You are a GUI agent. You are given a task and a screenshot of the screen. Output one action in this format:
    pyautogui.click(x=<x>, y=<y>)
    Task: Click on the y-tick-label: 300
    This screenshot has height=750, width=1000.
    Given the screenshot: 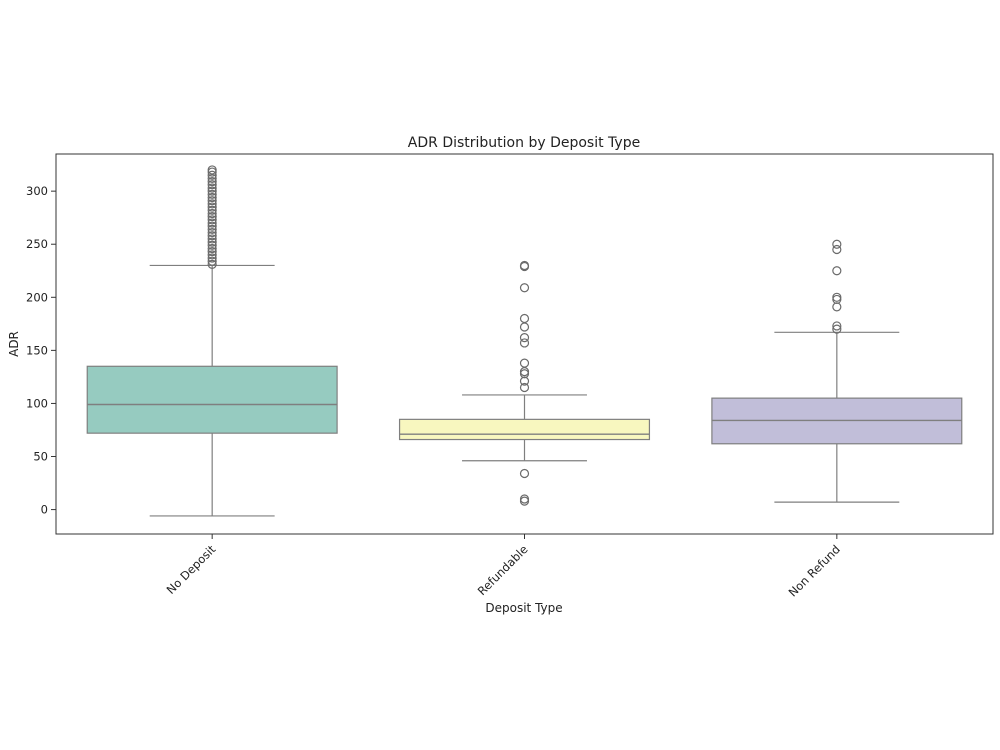 What is the action you would take?
    pyautogui.click(x=37, y=191)
    